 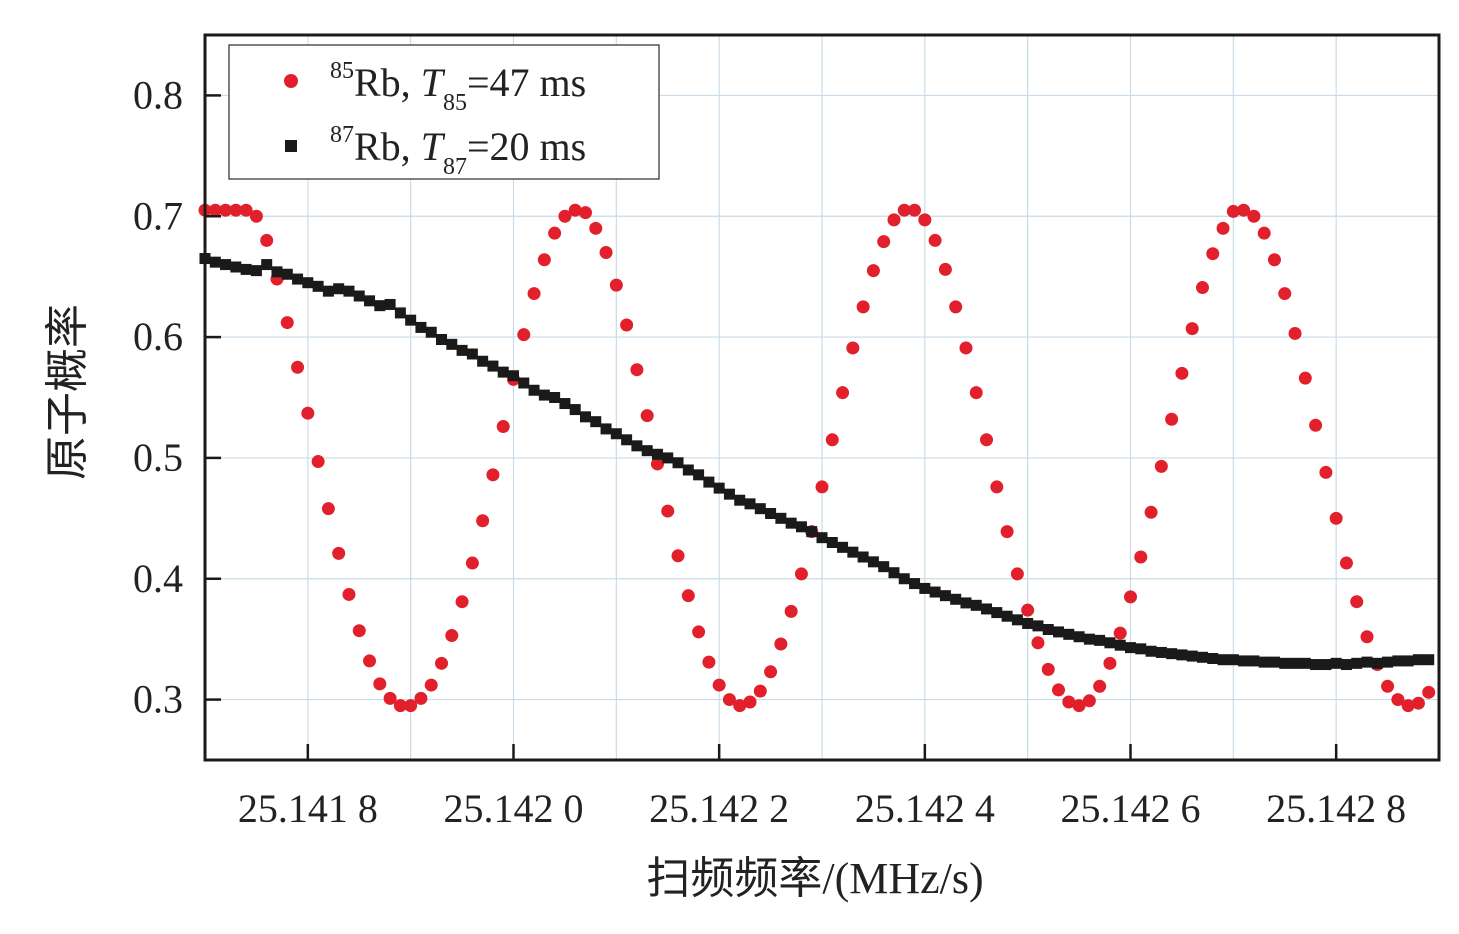 I want to click on x-tick-label: 25.142 2, so click(x=719, y=808).